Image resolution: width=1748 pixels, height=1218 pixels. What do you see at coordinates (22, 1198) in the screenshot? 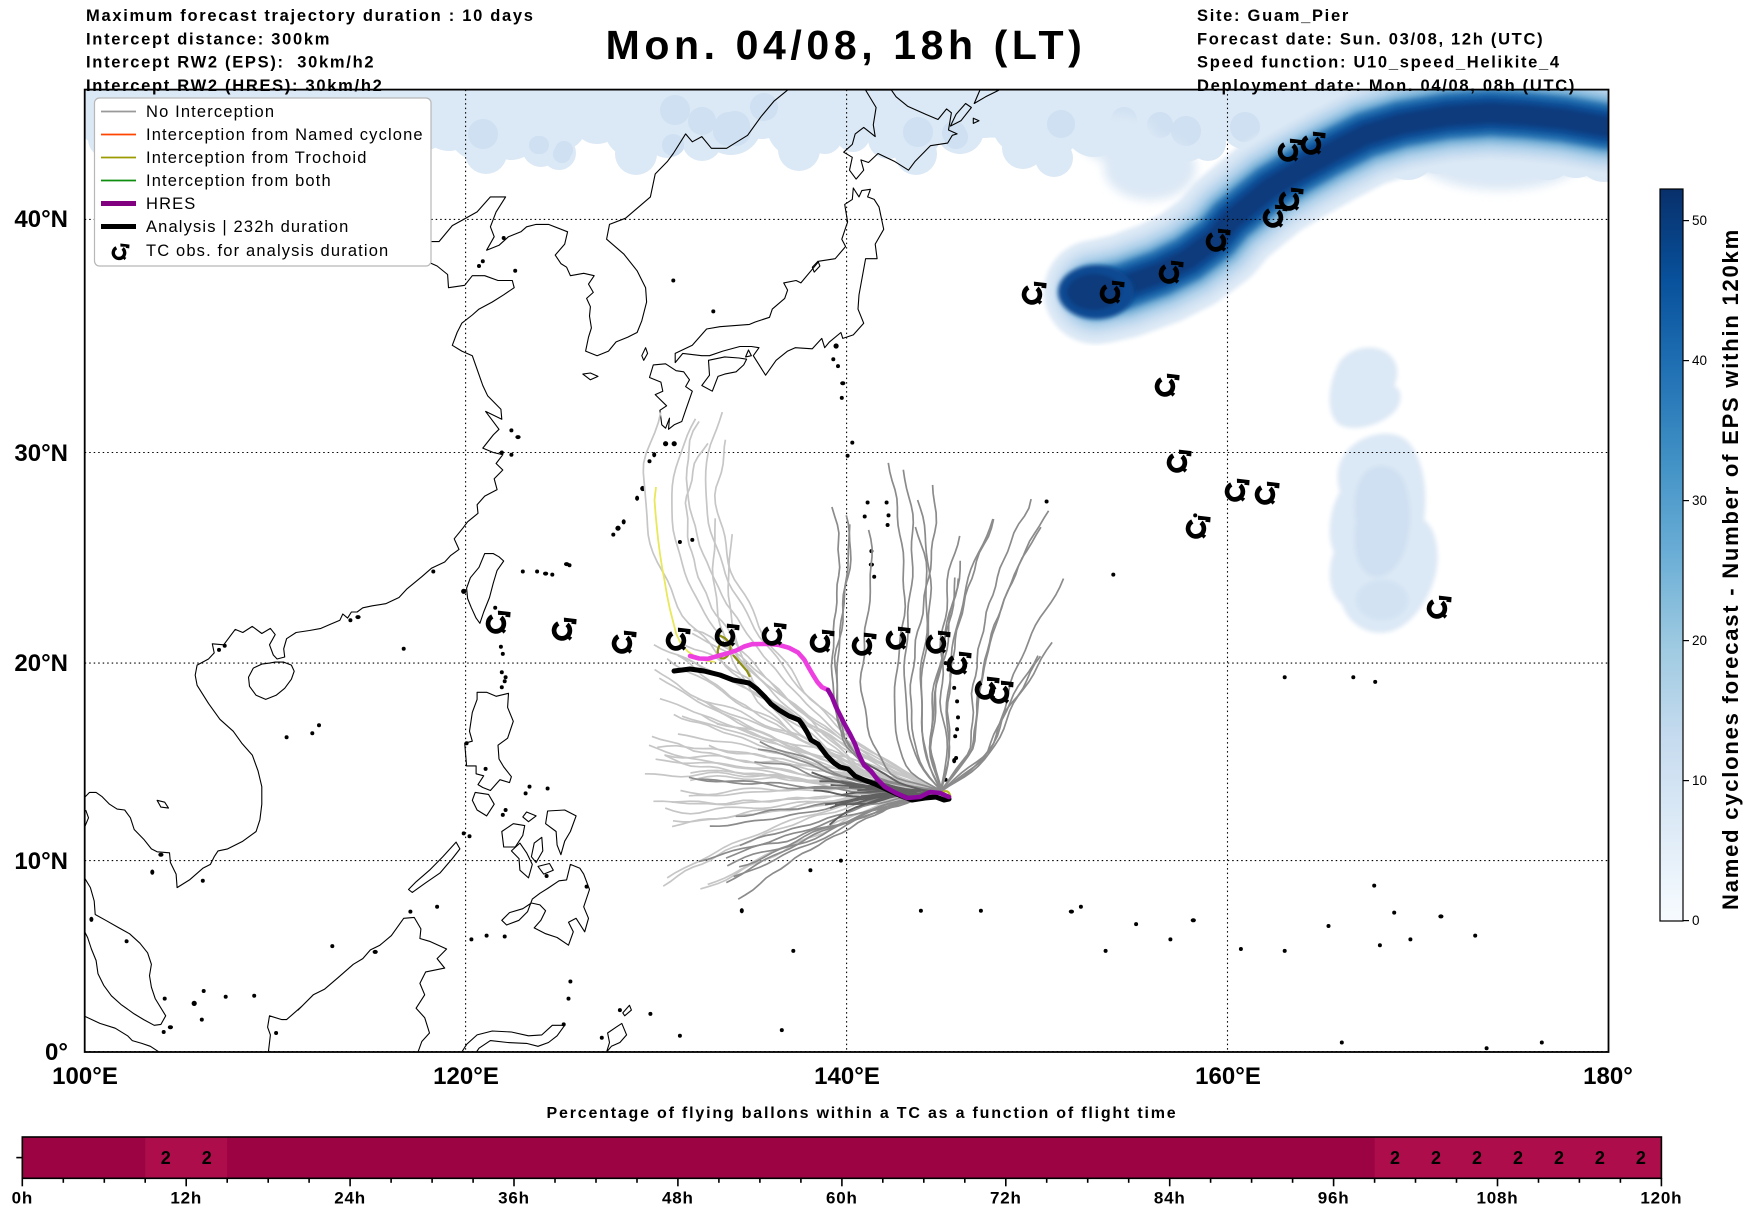
I see `svg-text: 0h` at bounding box center [22, 1198].